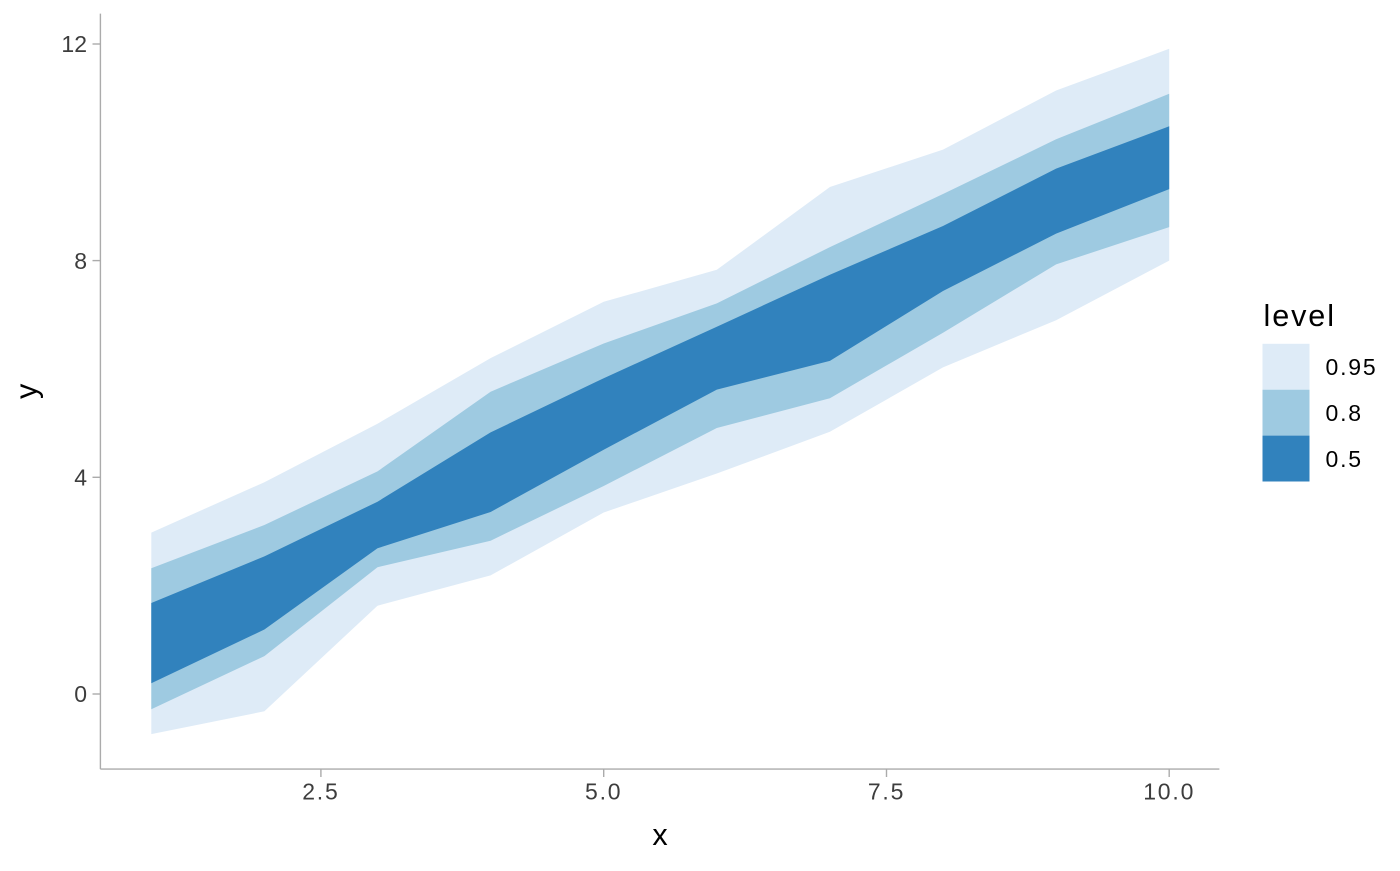 This screenshot has width=1400, height=871. Describe the element at coordinates (80, 694) in the screenshot. I see `svg-text: 0` at that location.